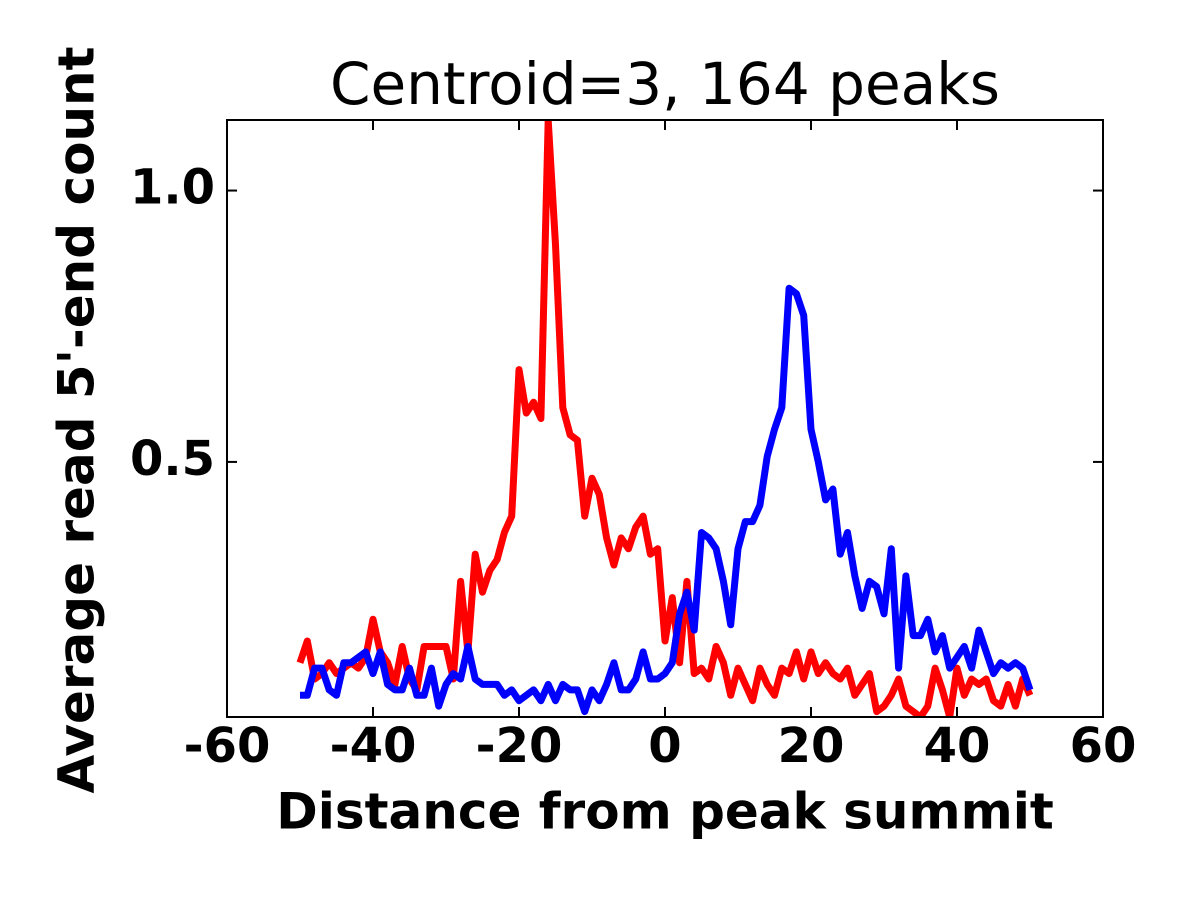 The image size is (1200, 900). Describe the element at coordinates (957, 746) in the screenshot. I see `x-tick-label: 40` at that location.